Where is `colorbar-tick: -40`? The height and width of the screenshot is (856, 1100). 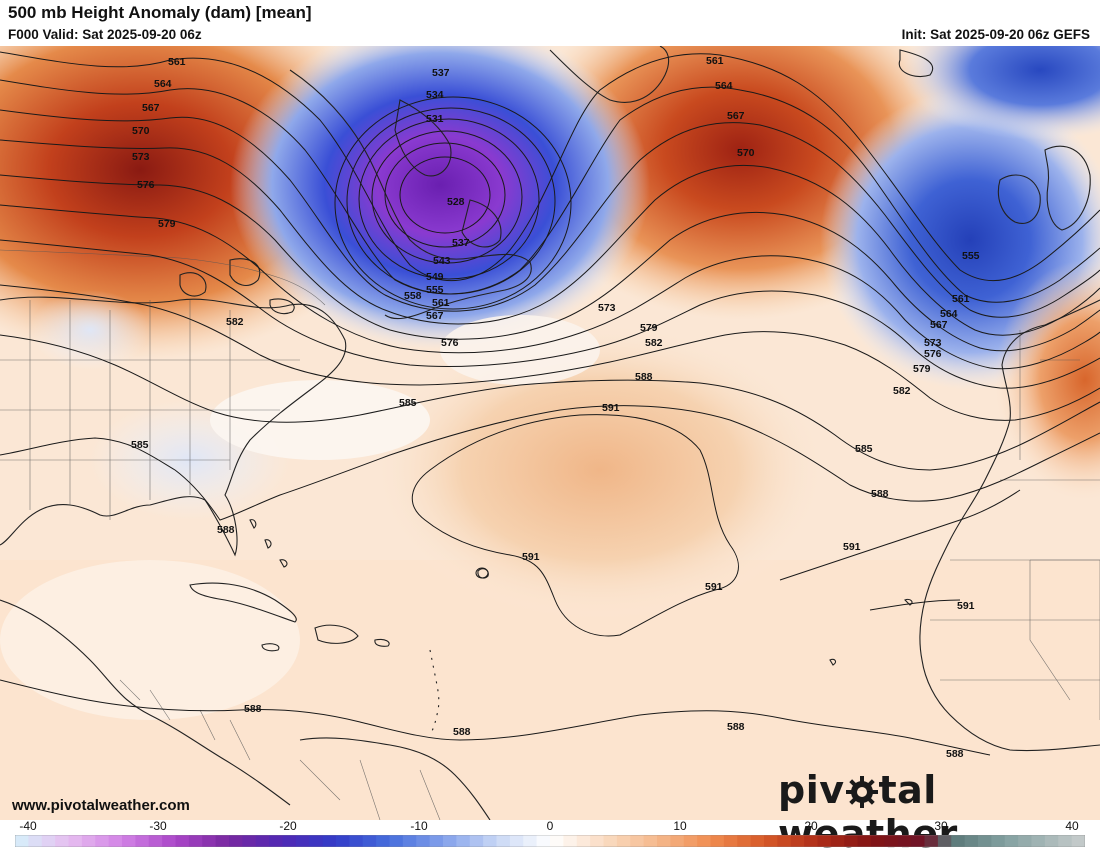
colorbar-tick: -40 is located at coordinates (28, 826).